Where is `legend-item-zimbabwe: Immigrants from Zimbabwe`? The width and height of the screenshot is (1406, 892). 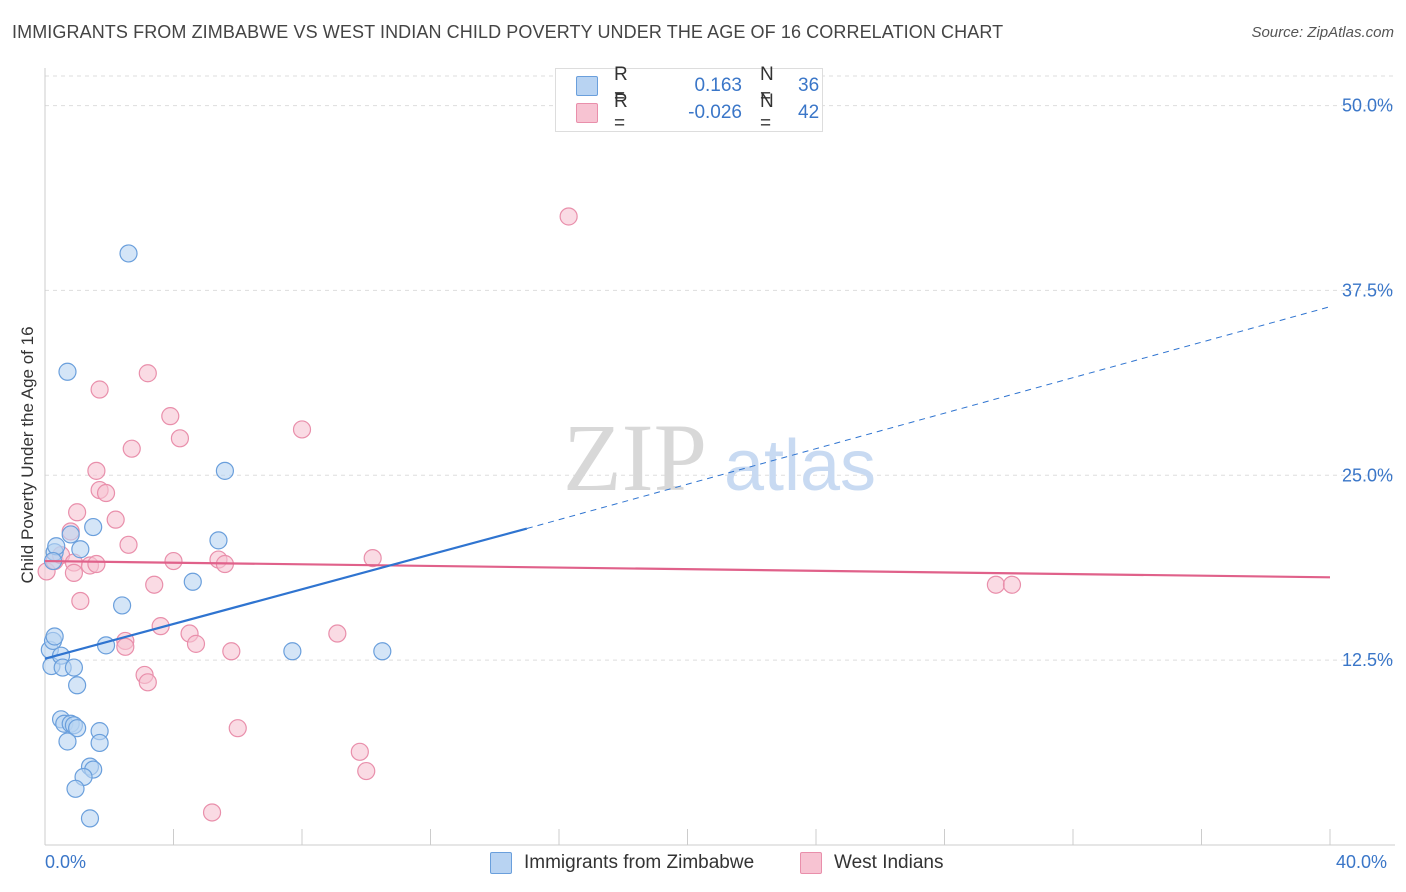 legend-item-zimbabwe: Immigrants from Zimbabwe is located at coordinates (622, 863).